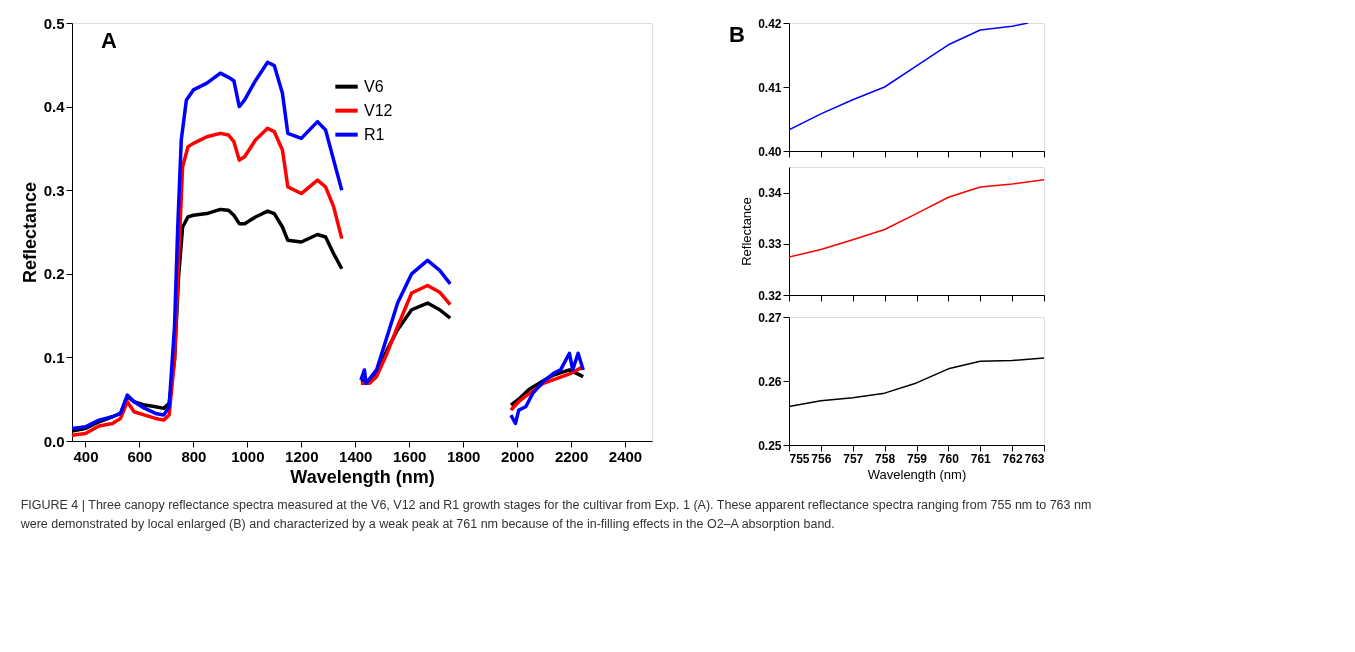  Describe the element at coordinates (625, 456) in the screenshot. I see `x-tick-label: 2400` at that location.